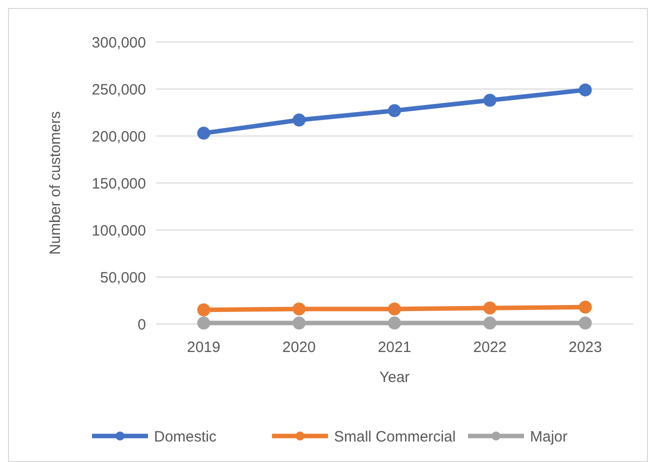 This screenshot has width=648, height=462. I want to click on y-tick-label: 0, so click(142, 325).